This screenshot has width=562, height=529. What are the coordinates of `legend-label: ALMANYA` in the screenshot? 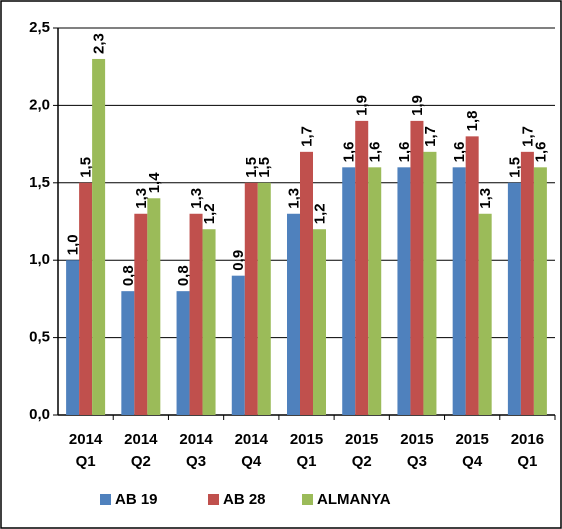 It's located at (354, 499).